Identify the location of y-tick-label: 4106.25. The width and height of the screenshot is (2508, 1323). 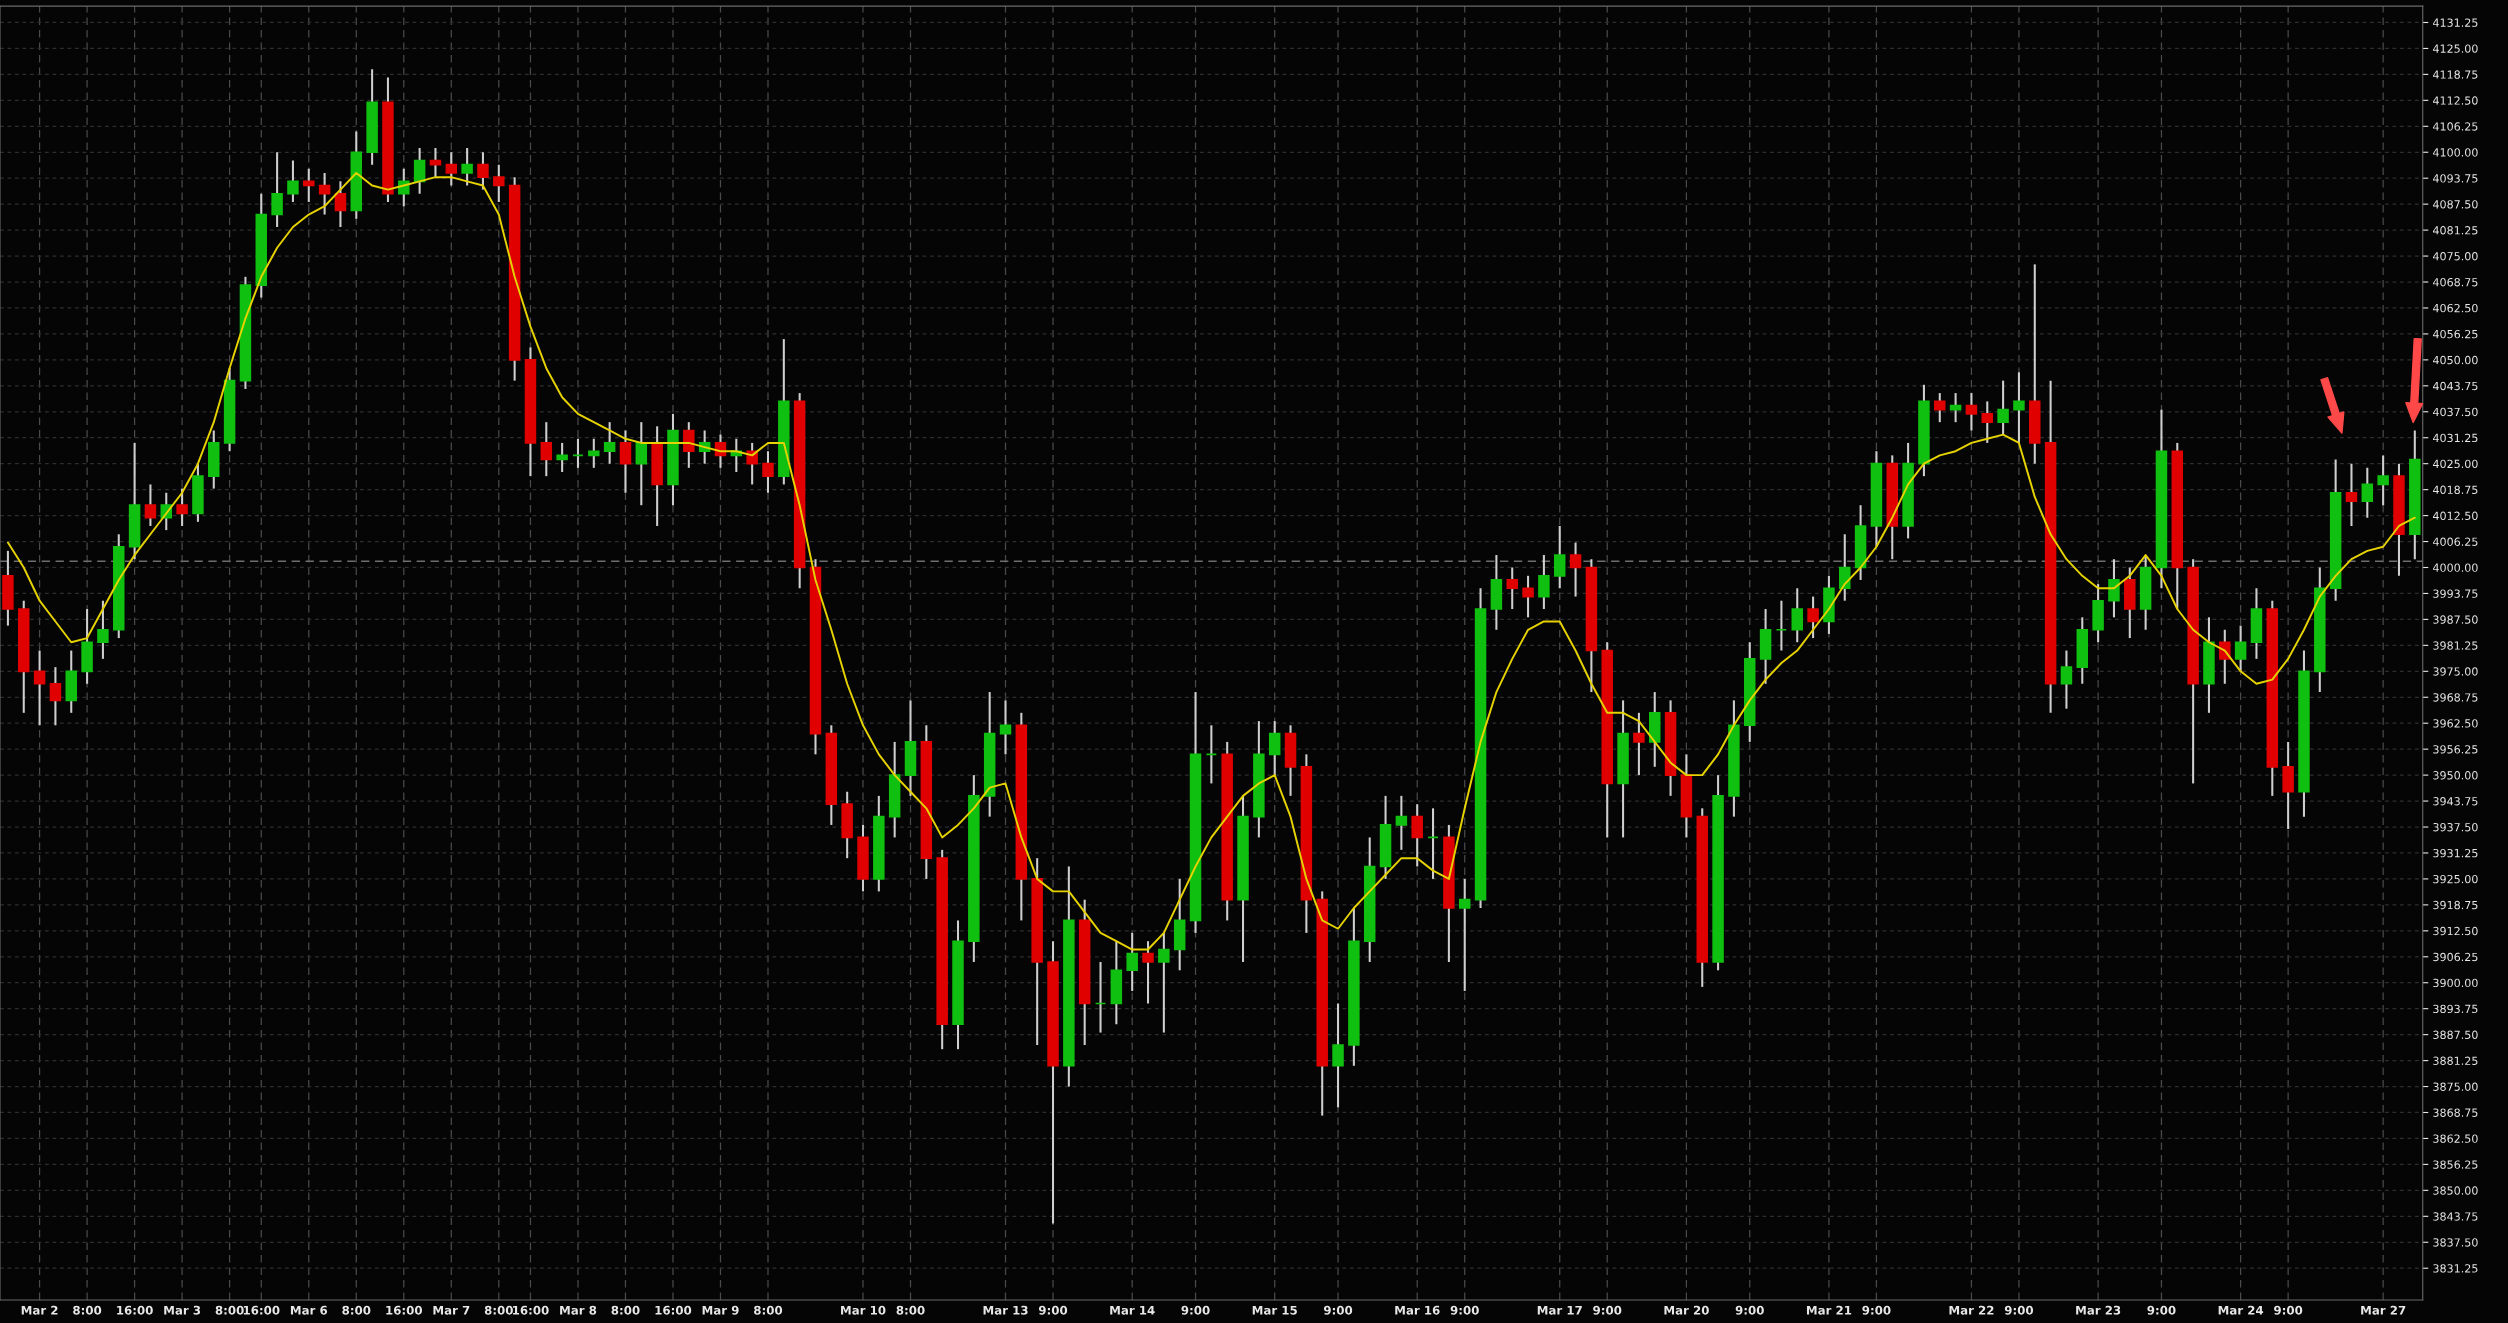
(2455, 126).